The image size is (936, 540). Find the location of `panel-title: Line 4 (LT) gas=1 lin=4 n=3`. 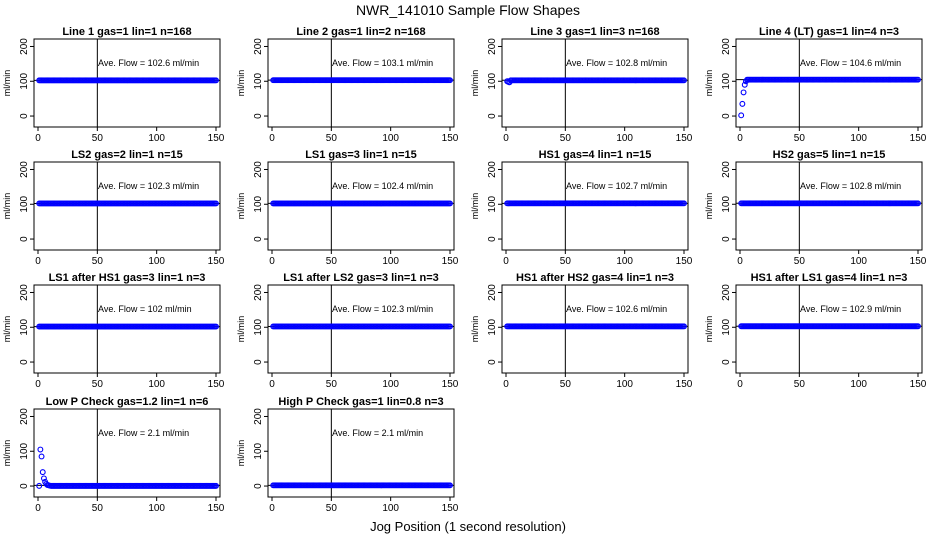

panel-title: Line 4 (LT) gas=1 lin=4 n=3 is located at coordinates (829, 32).